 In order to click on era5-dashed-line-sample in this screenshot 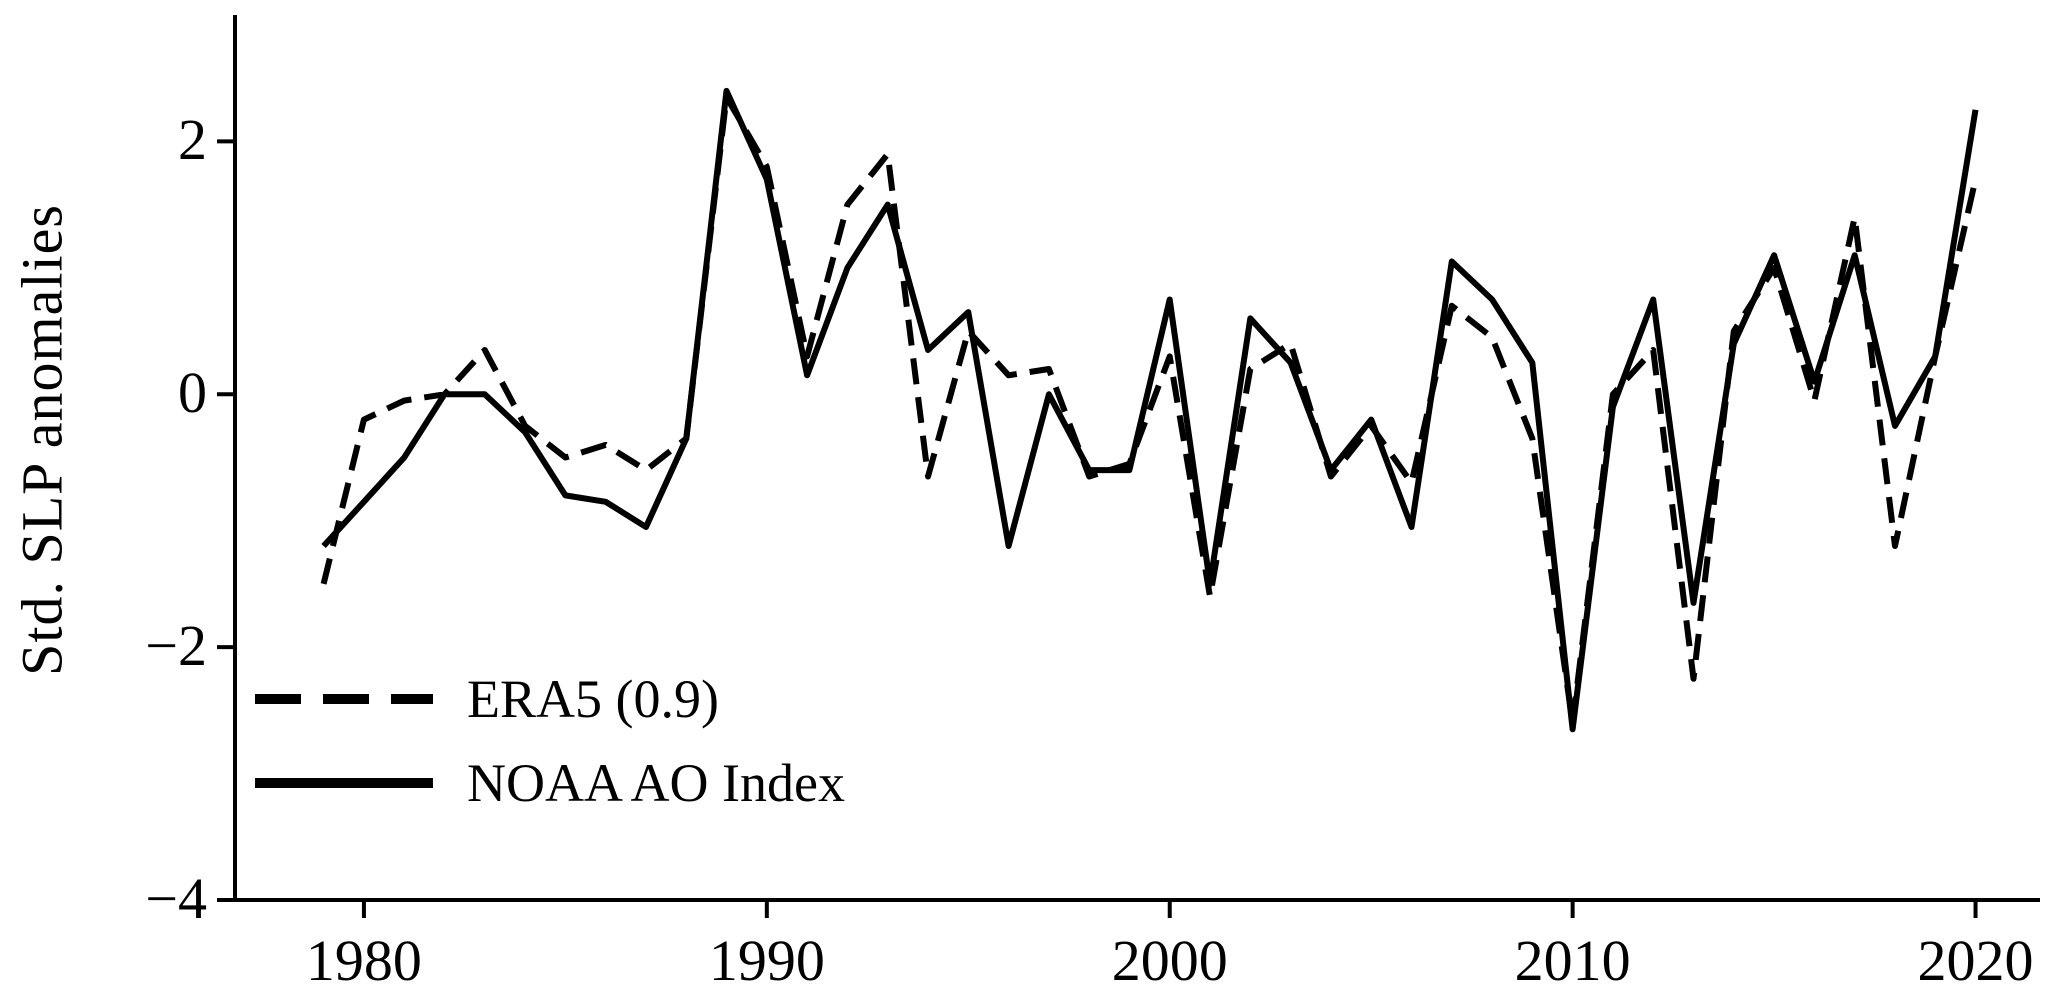, I will do `click(344, 699)`.